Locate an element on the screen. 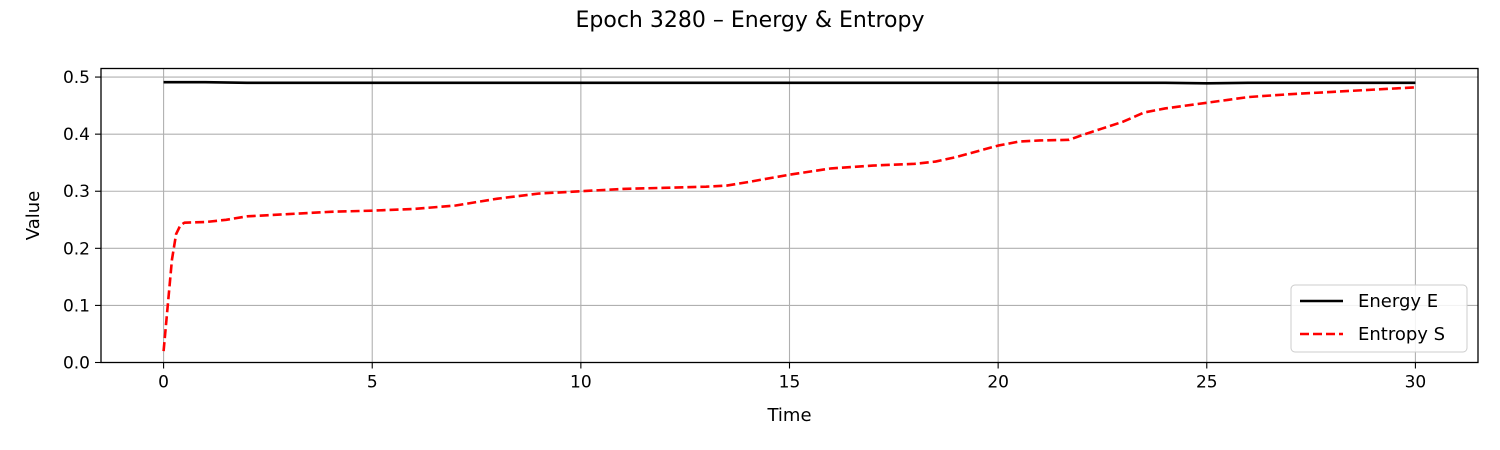 The image size is (1500, 450). y-tick-label: 0.3 is located at coordinates (76, 192).